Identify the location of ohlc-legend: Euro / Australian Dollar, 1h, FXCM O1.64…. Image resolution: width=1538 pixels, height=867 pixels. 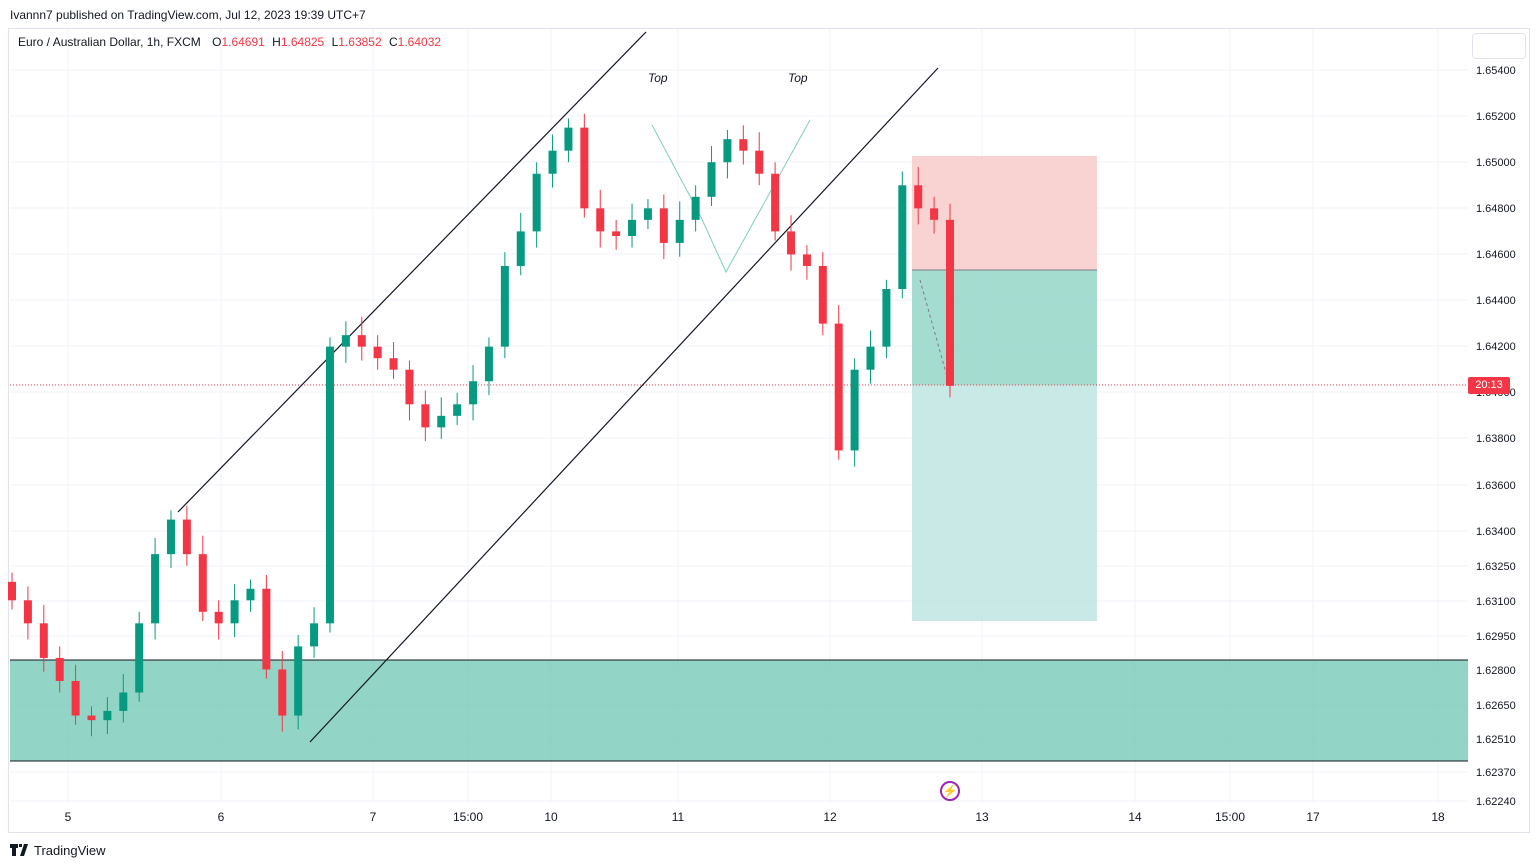
(229, 42).